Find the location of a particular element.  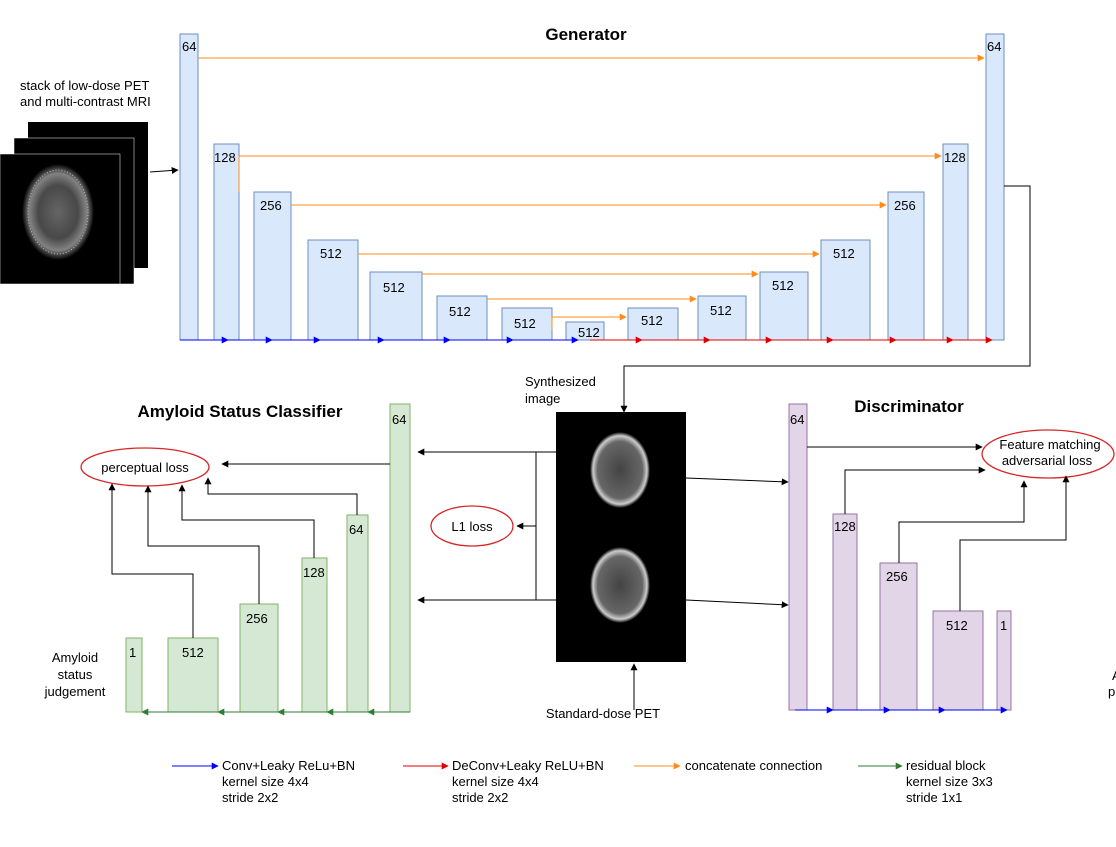

l1-loss-ellipse is located at coordinates (472, 526).